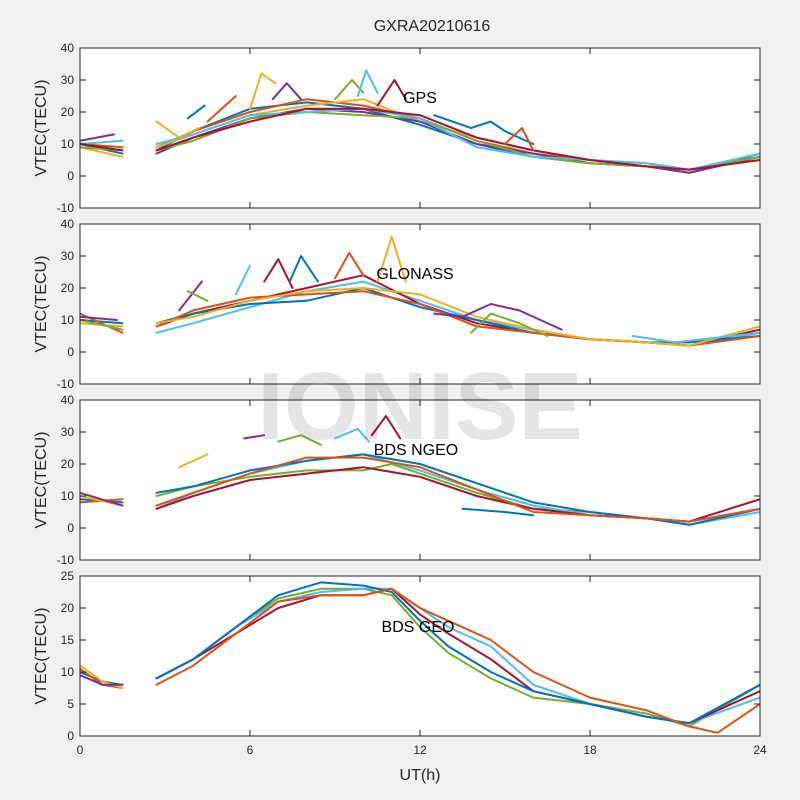 The height and width of the screenshot is (800, 800). I want to click on panel-label: BDS GEO, so click(418, 627).